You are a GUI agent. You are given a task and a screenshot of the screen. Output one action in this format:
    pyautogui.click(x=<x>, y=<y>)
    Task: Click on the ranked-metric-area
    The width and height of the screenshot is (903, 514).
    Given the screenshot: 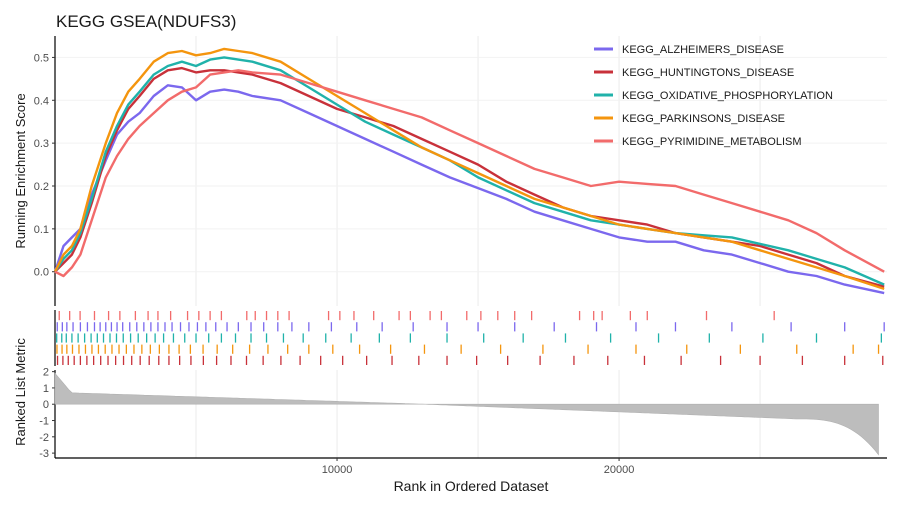 What is the action you would take?
    pyautogui.click(x=466, y=414)
    